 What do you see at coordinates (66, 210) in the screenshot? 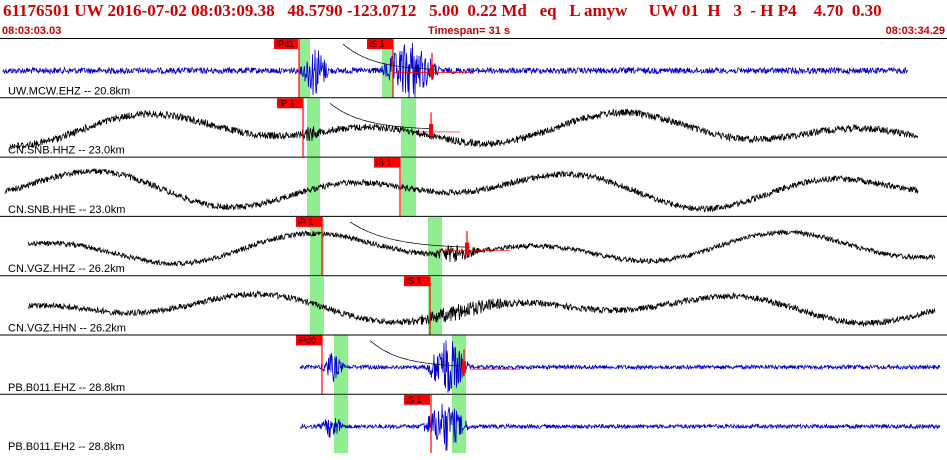
I see `station-label: CN.SNB.HHE -- 23.0km` at bounding box center [66, 210].